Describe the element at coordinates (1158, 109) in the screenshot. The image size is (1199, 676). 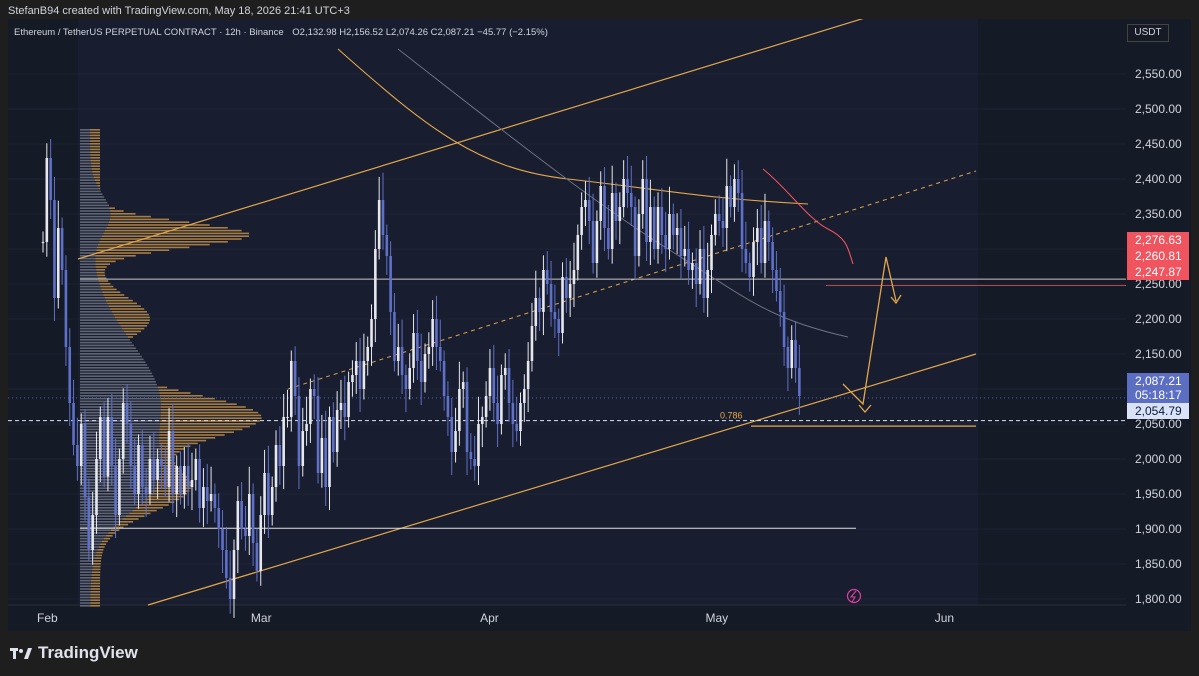
I see `y-tick-label: 2,500.00` at that location.